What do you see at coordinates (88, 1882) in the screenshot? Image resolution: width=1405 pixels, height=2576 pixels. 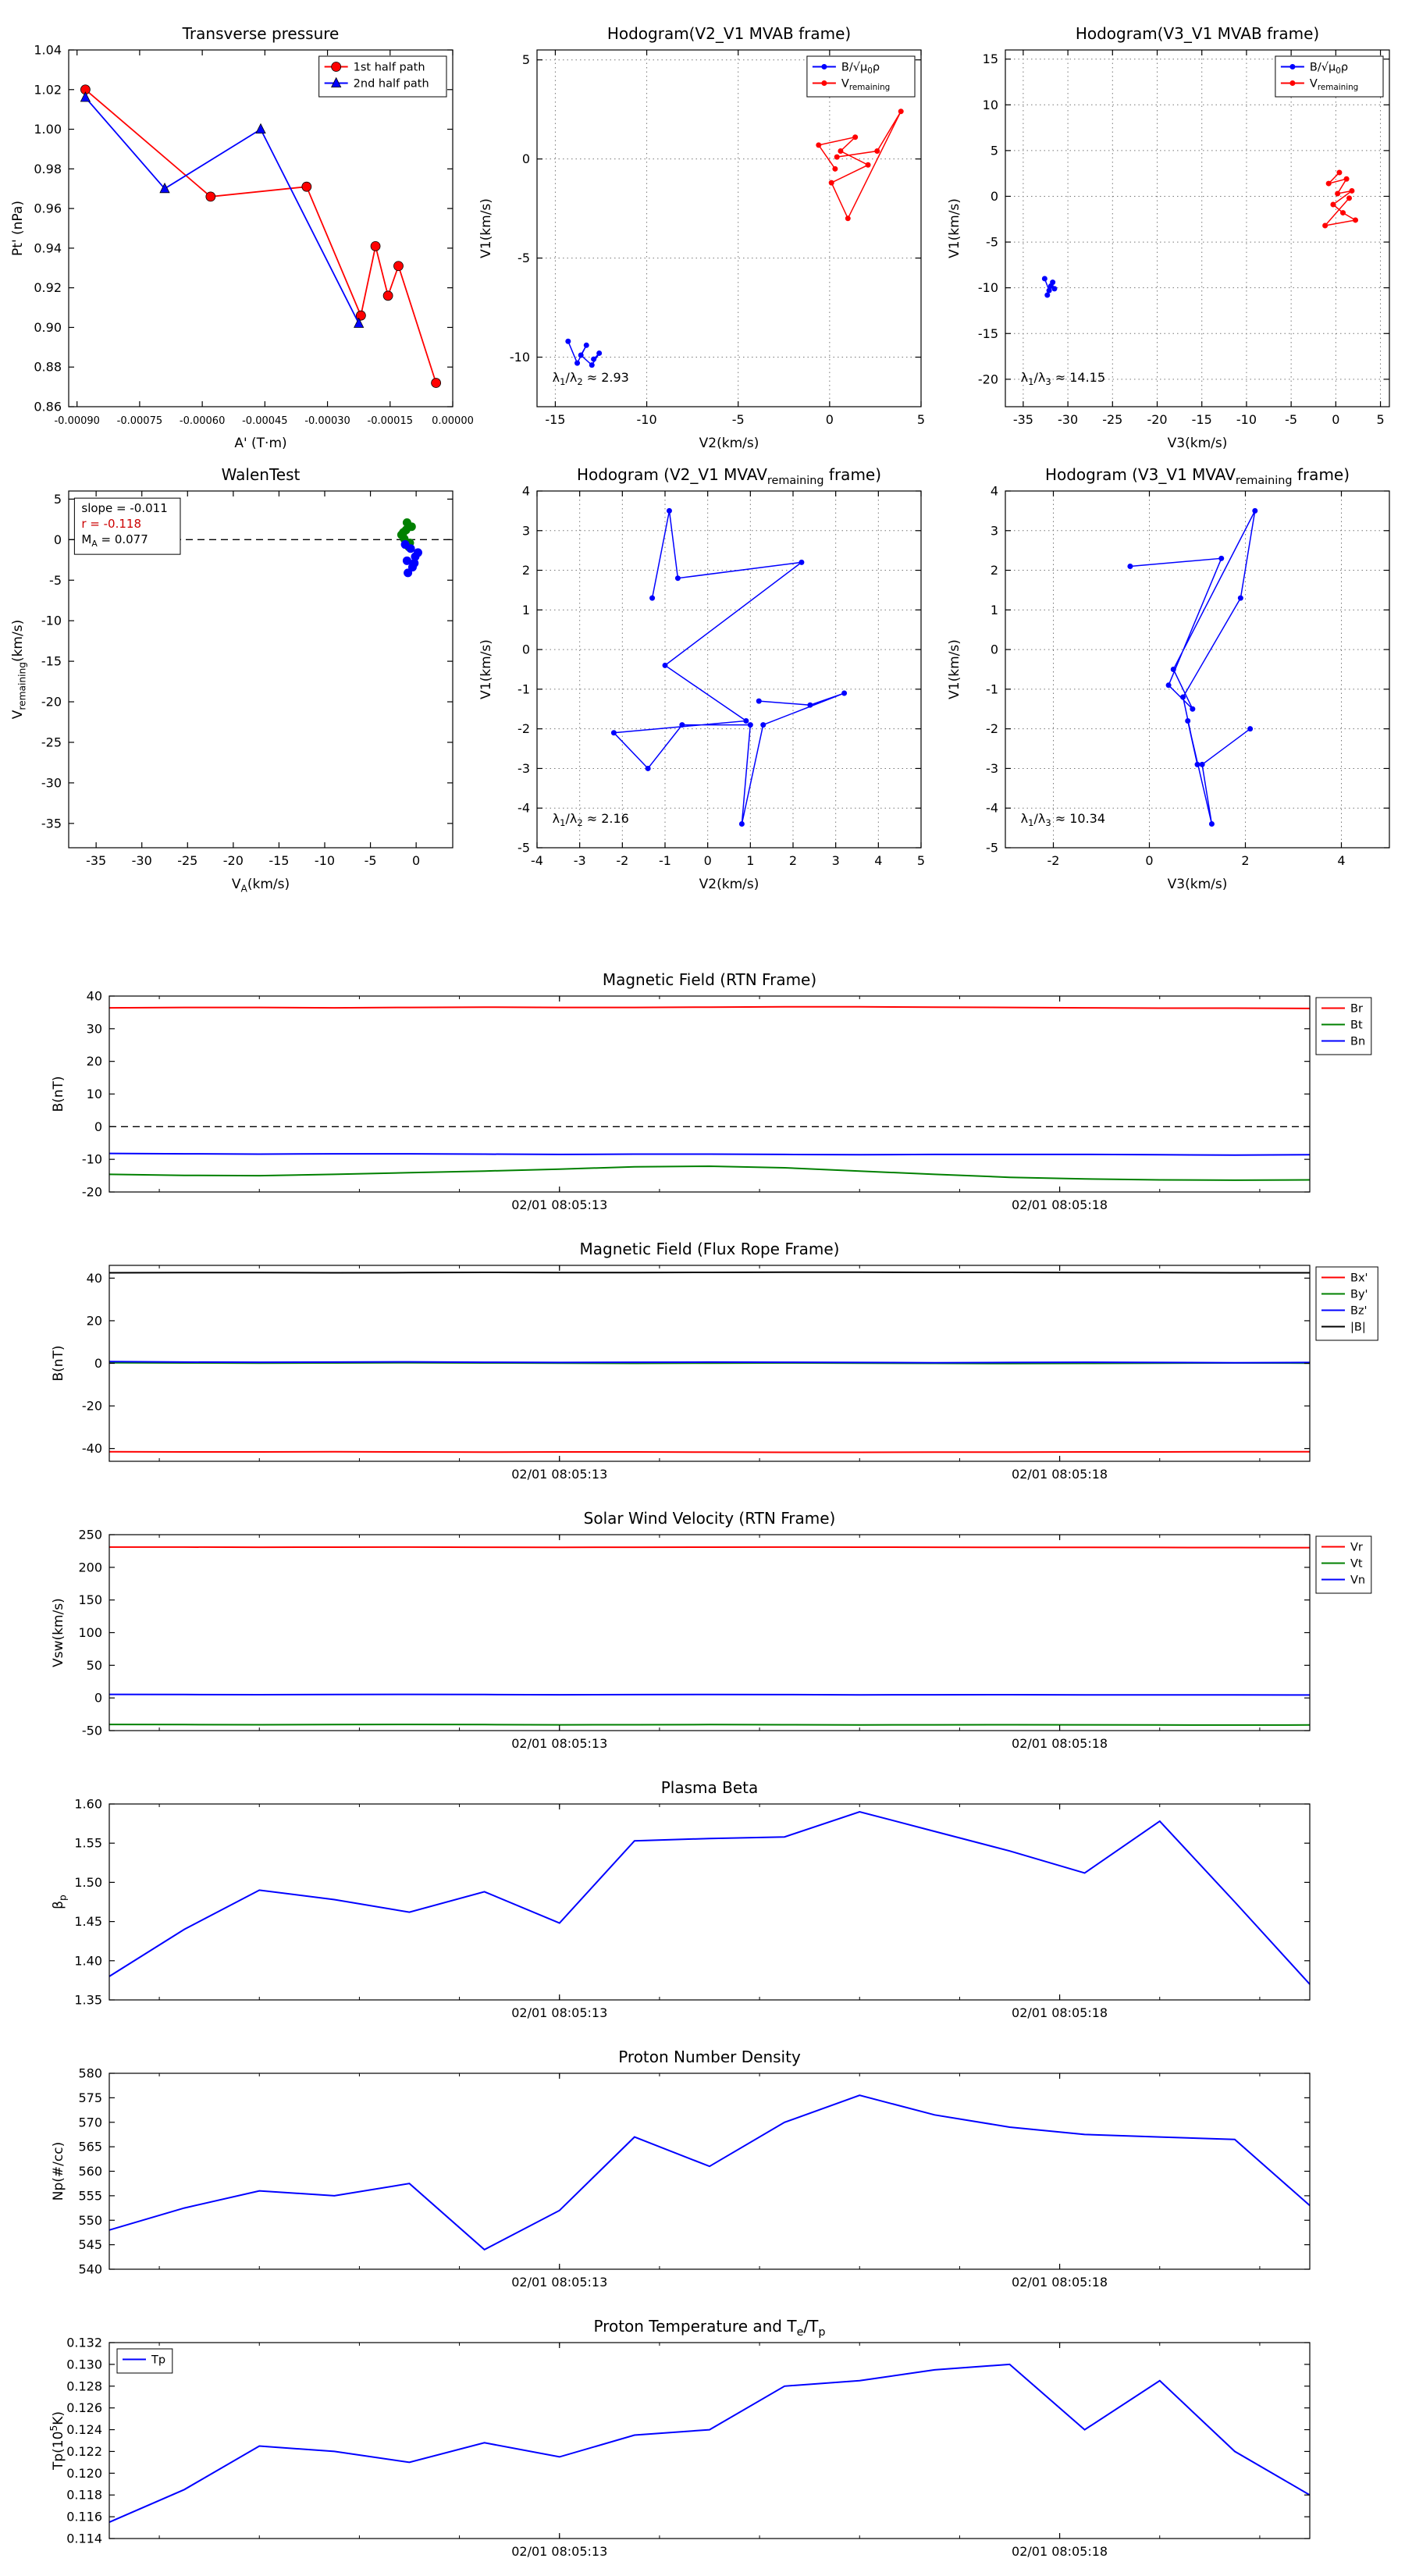 I see `svg-text: 1.50` at bounding box center [88, 1882].